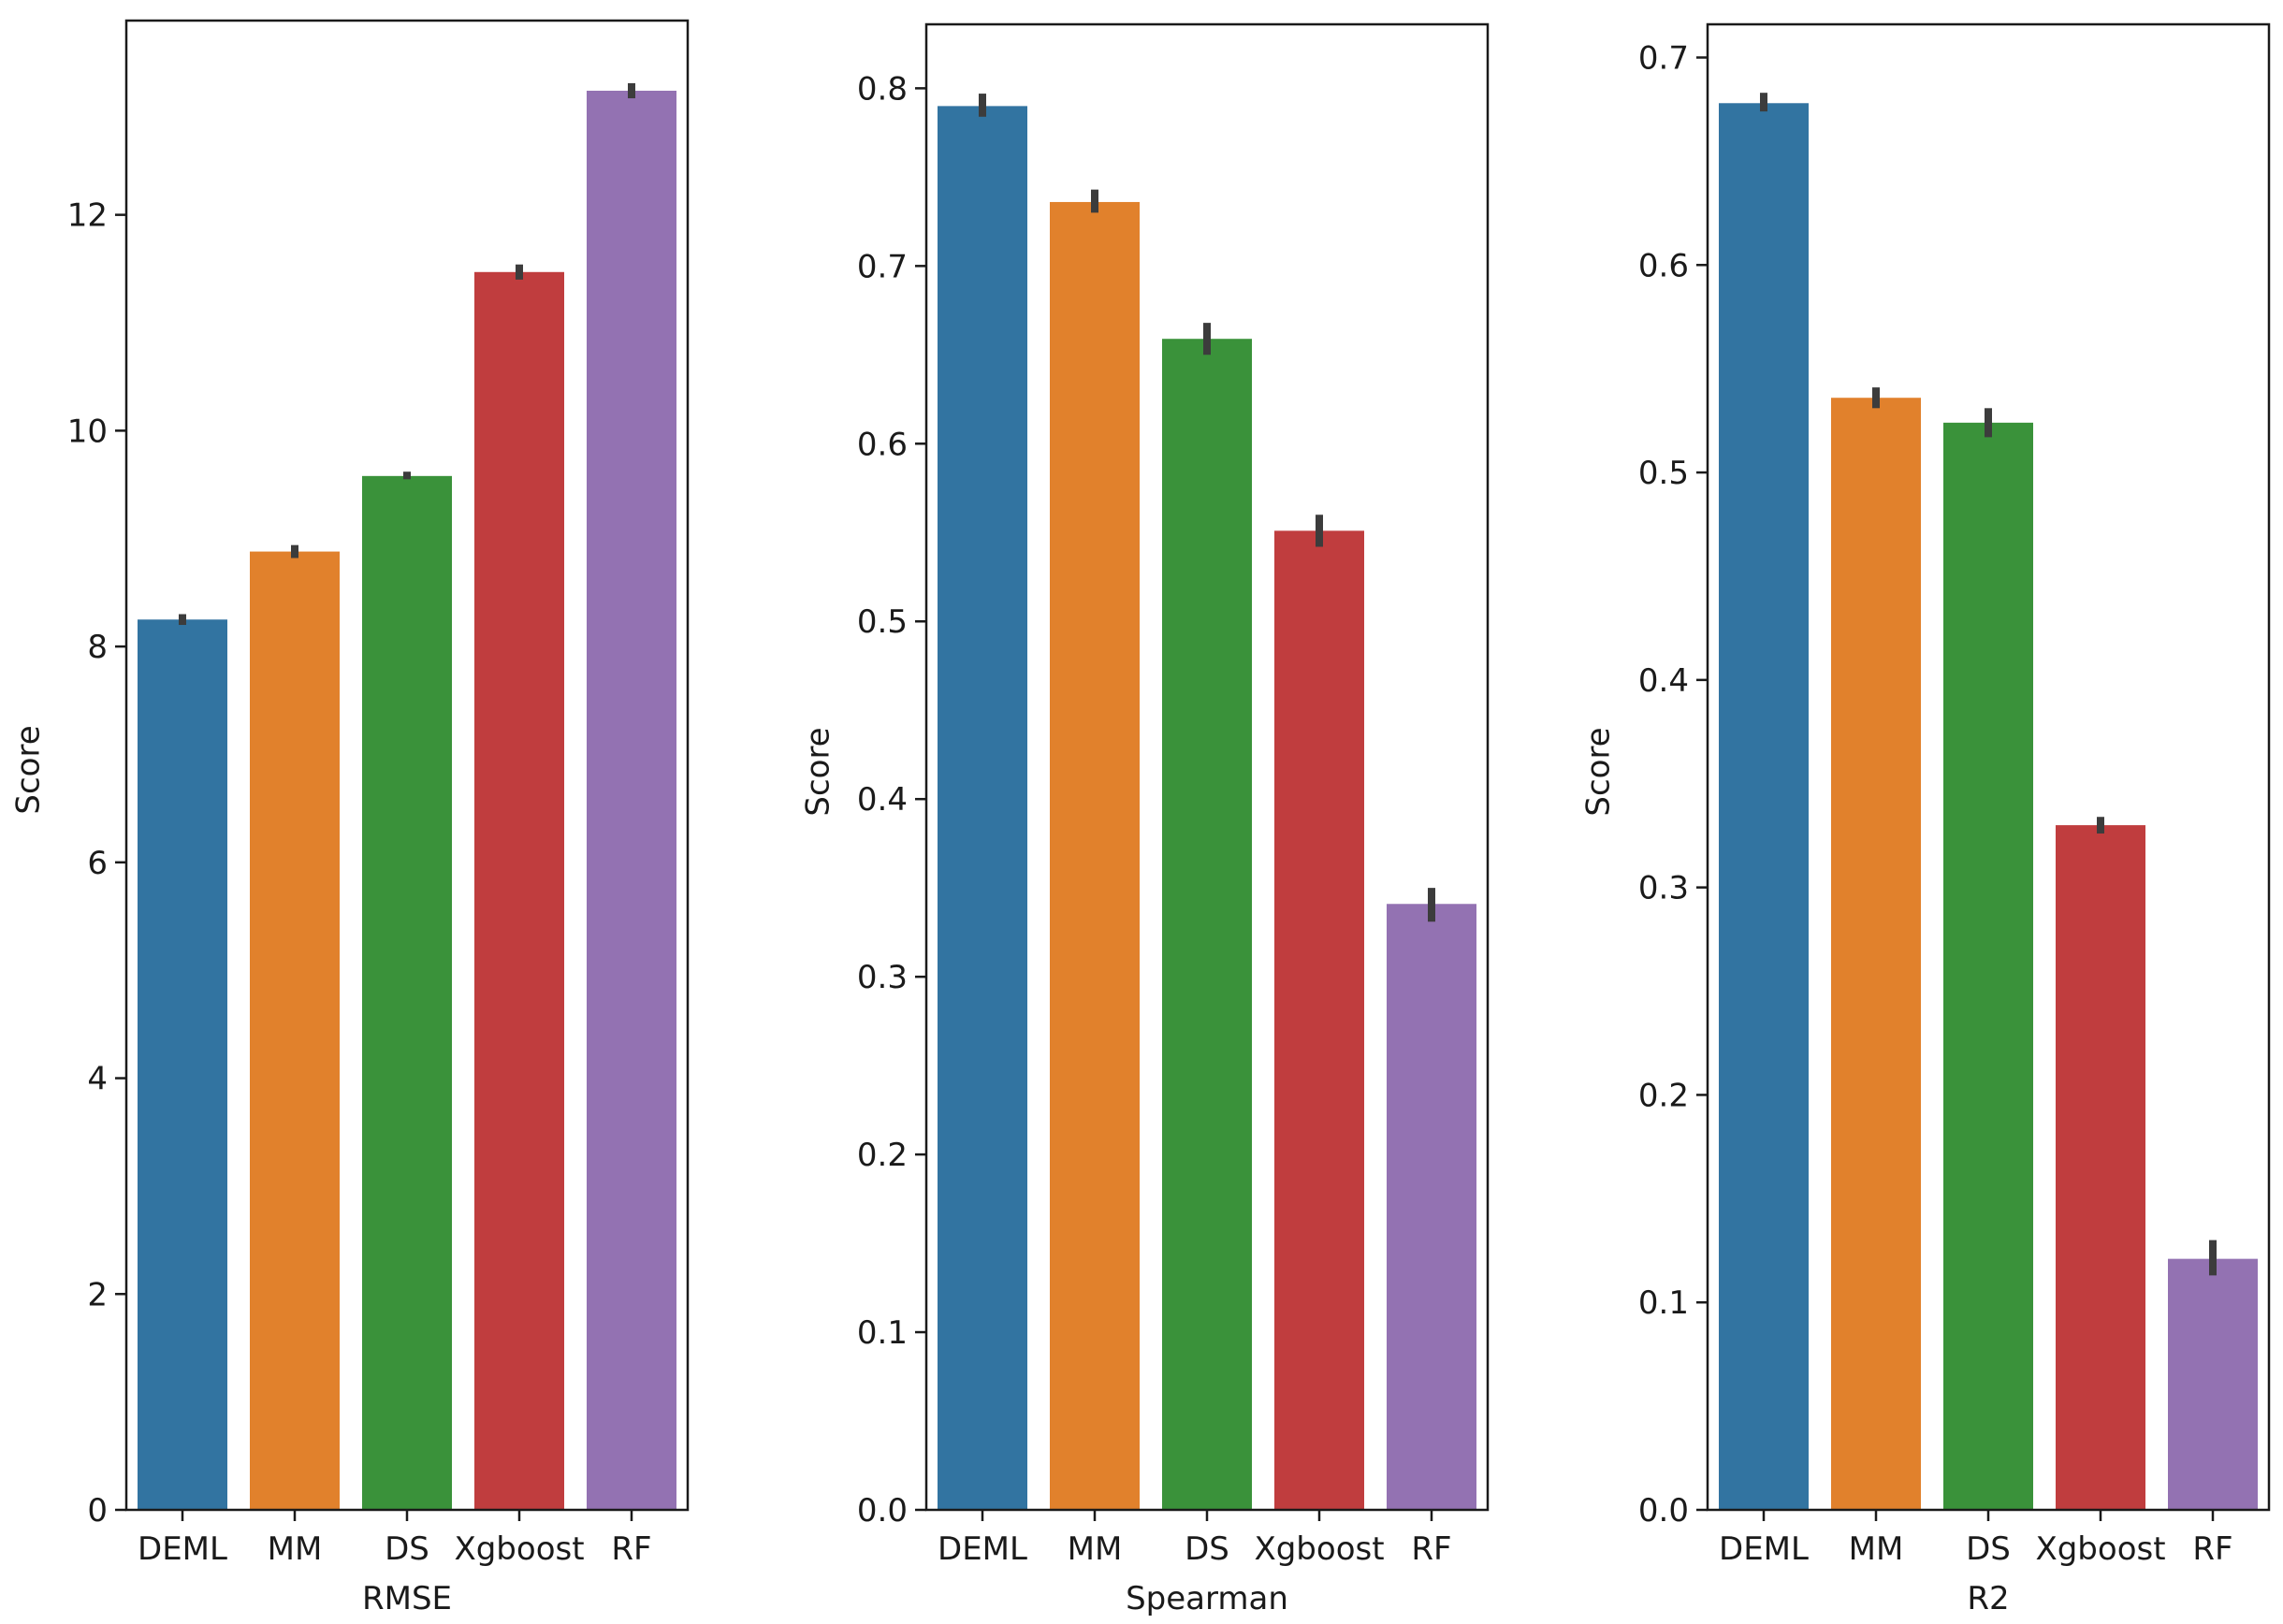 The image size is (2283, 1624). Describe the element at coordinates (97, 1511) in the screenshot. I see `y-tick-label: 0` at that location.